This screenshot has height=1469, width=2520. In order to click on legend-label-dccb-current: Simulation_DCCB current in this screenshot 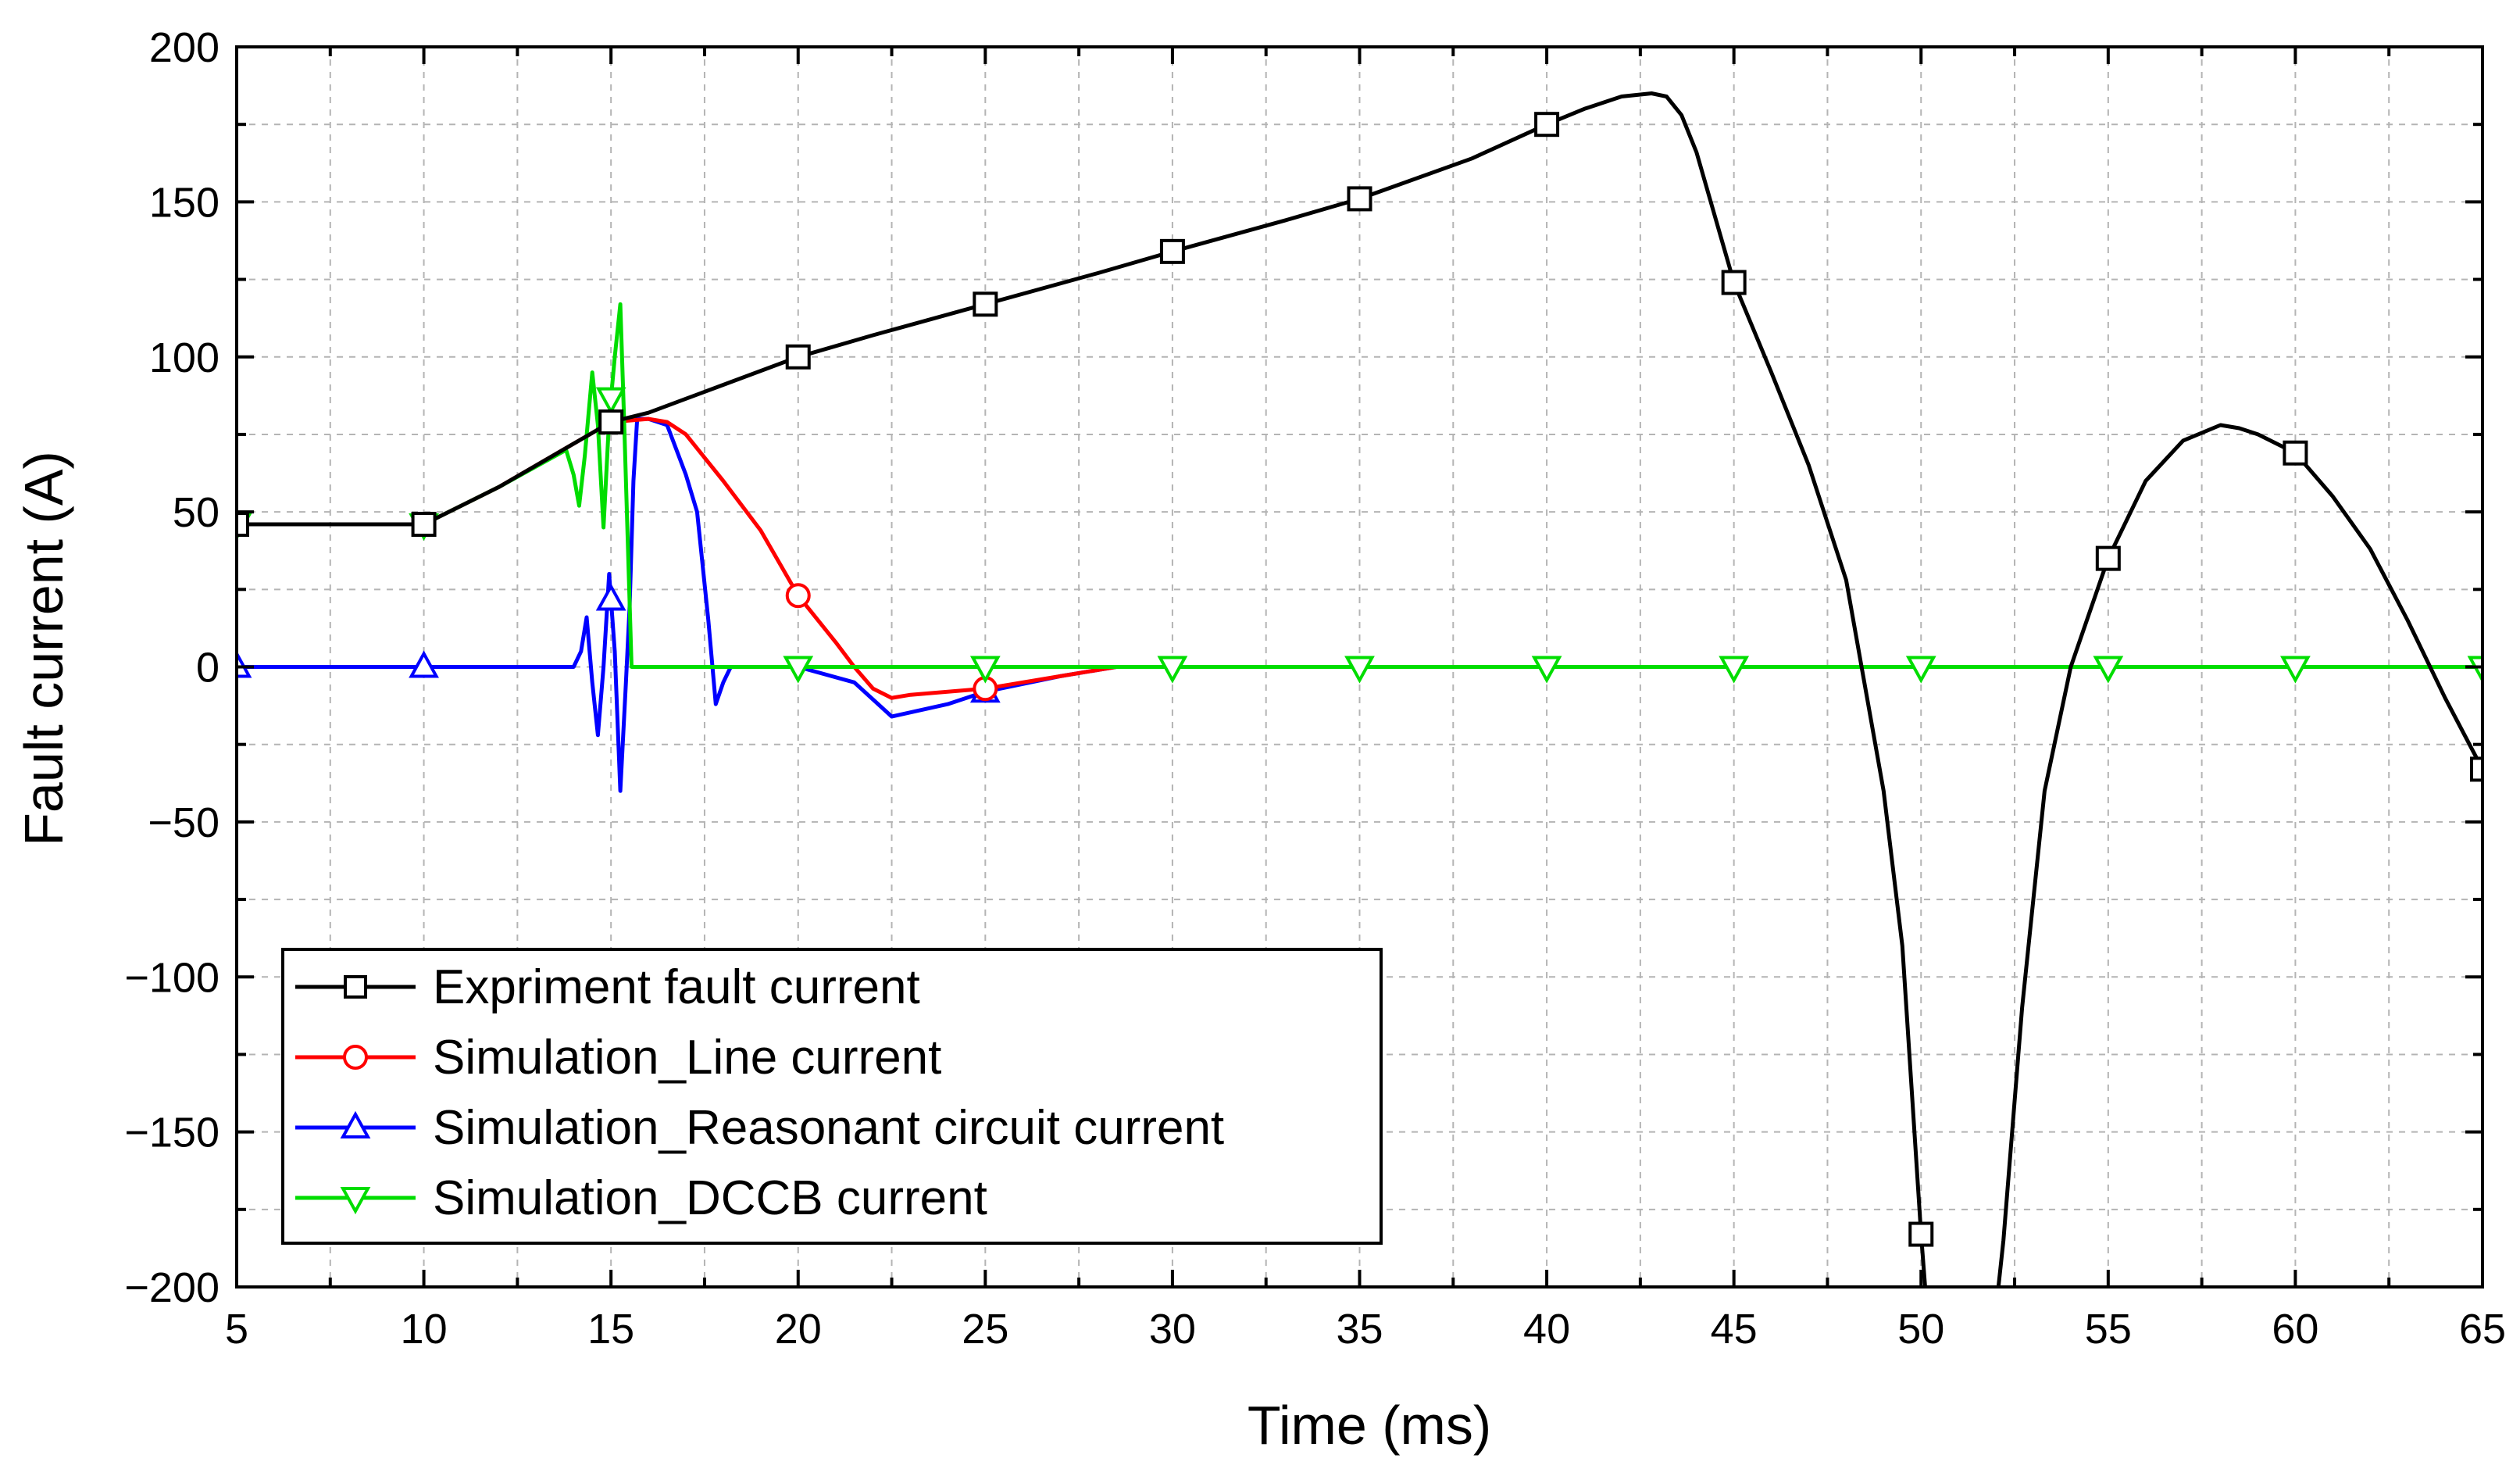, I will do `click(710, 1198)`.